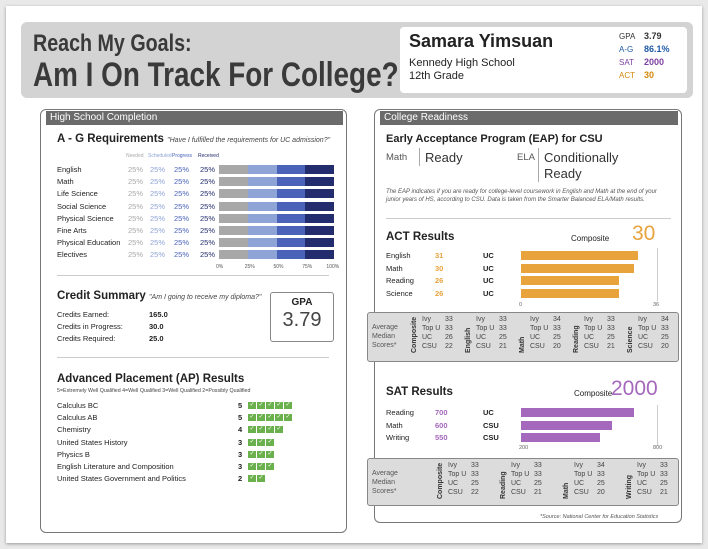 The image size is (708, 549). What do you see at coordinates (593, 393) in the screenshot?
I see `sat-composite-label: Composite` at bounding box center [593, 393].